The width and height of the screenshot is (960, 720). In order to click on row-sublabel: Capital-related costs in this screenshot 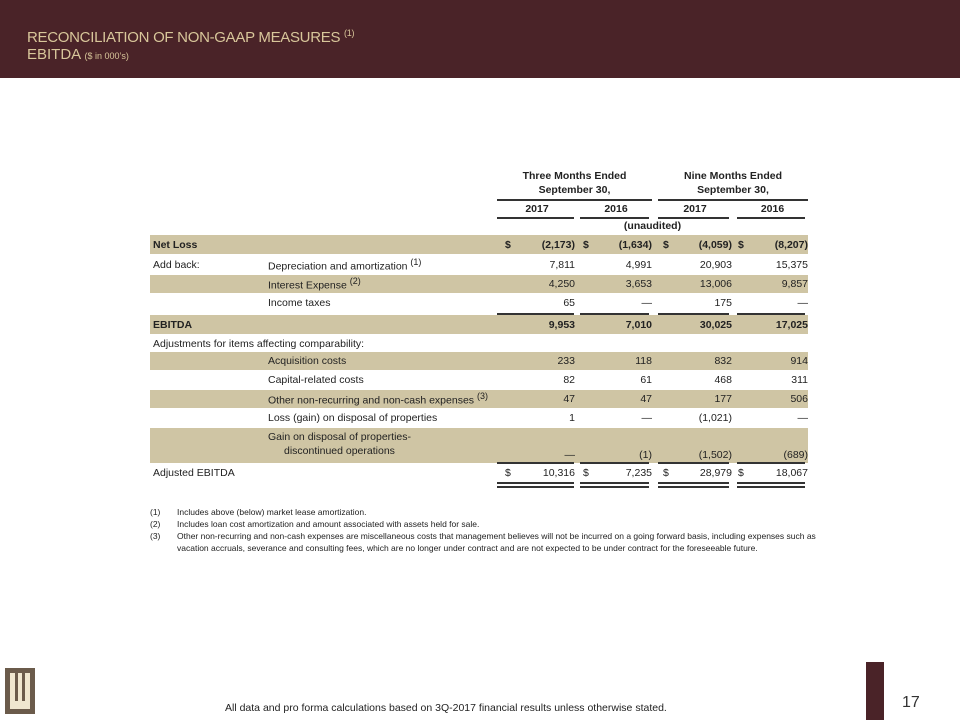, I will do `click(316, 380)`.